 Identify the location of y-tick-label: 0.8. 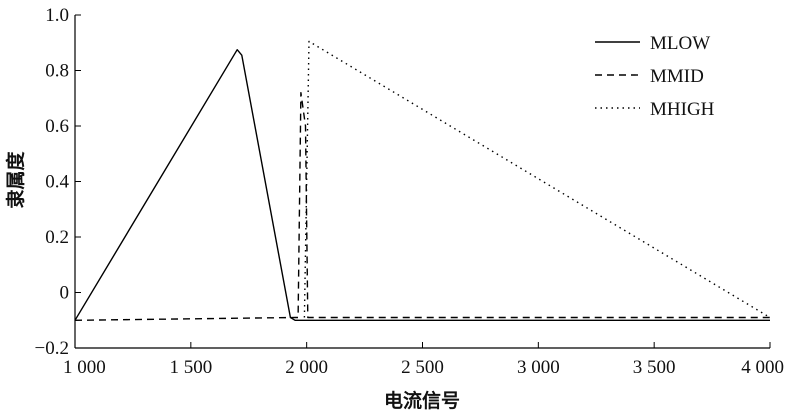
(57, 71).